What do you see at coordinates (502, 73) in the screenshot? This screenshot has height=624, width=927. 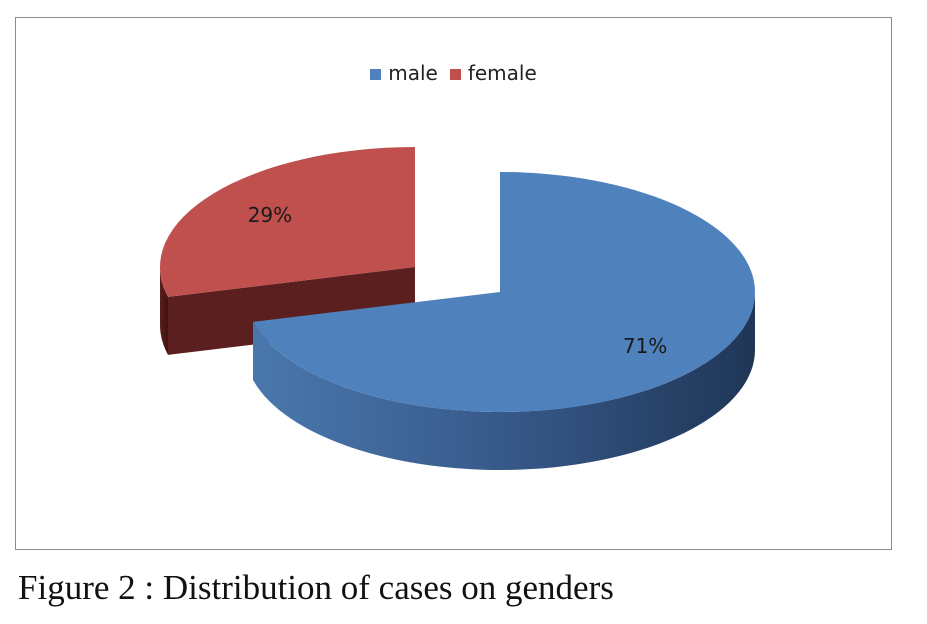 I see `legend-label-female: female` at bounding box center [502, 73].